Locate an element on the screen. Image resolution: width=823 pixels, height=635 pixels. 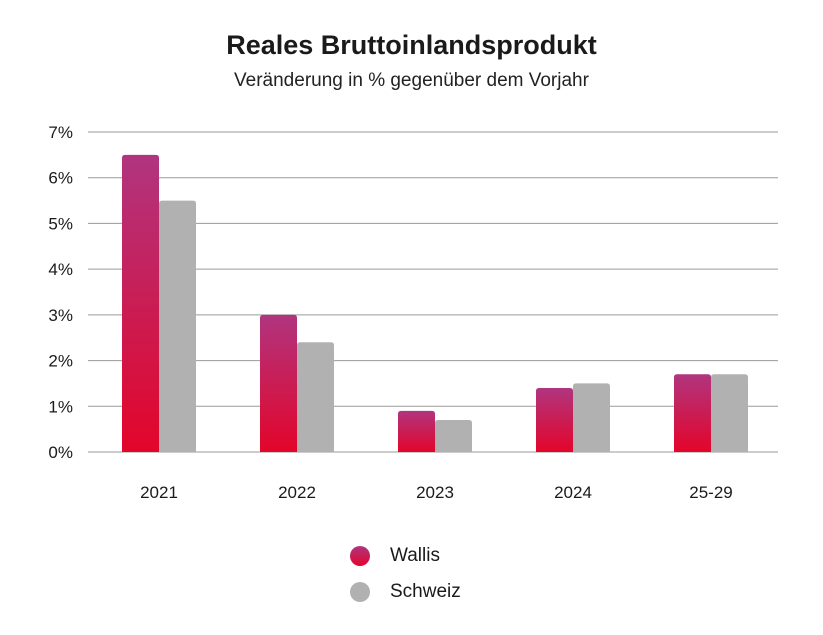
bar-wallis-2021 is located at coordinates (140, 303).